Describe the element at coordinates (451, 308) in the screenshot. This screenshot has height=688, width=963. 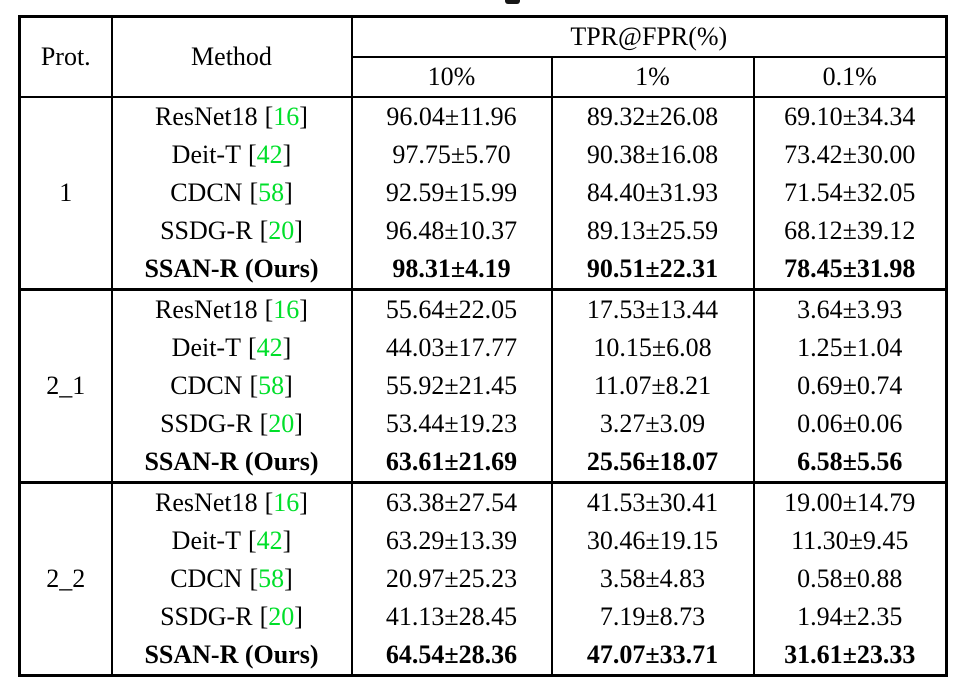
I see `value-cell: 55.64±22.05` at that location.